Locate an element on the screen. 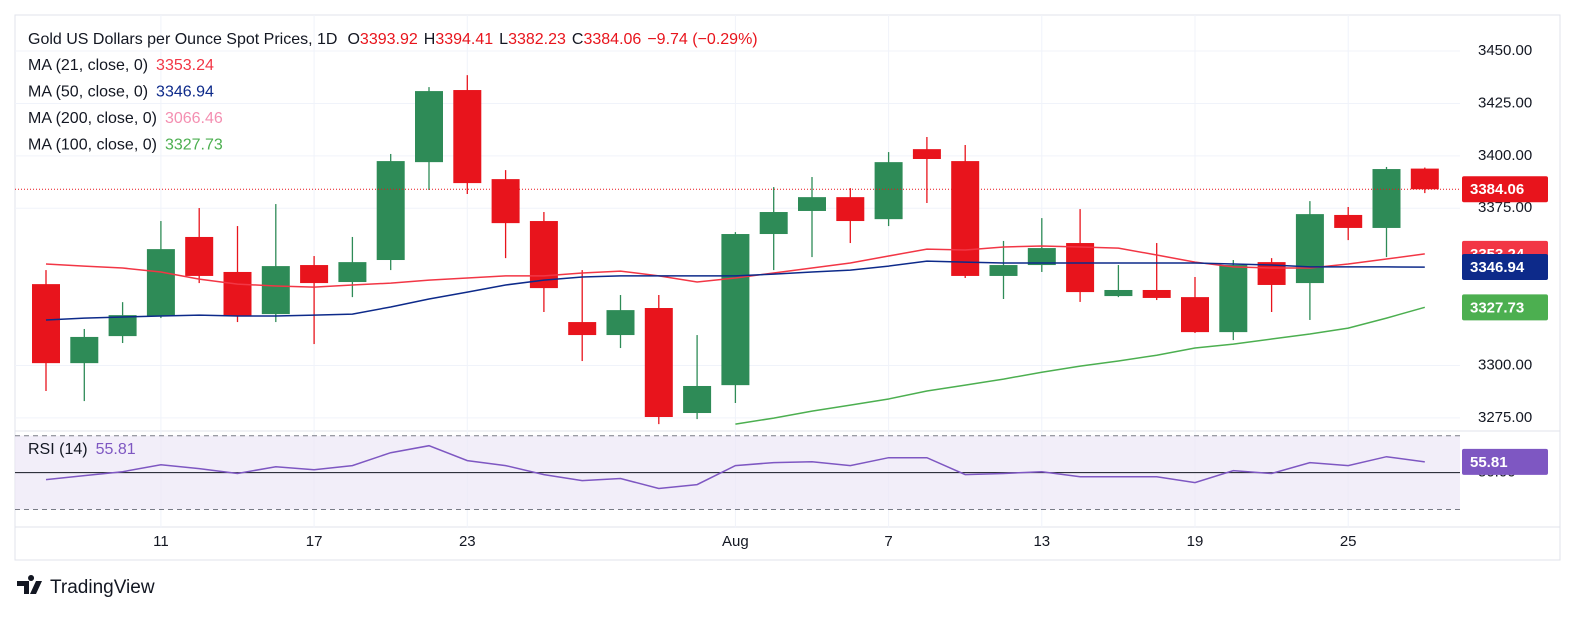 Image resolution: width=1594 pixels, height=625 pixels. ma-name: MA (100, close, 0) is located at coordinates (92, 145).